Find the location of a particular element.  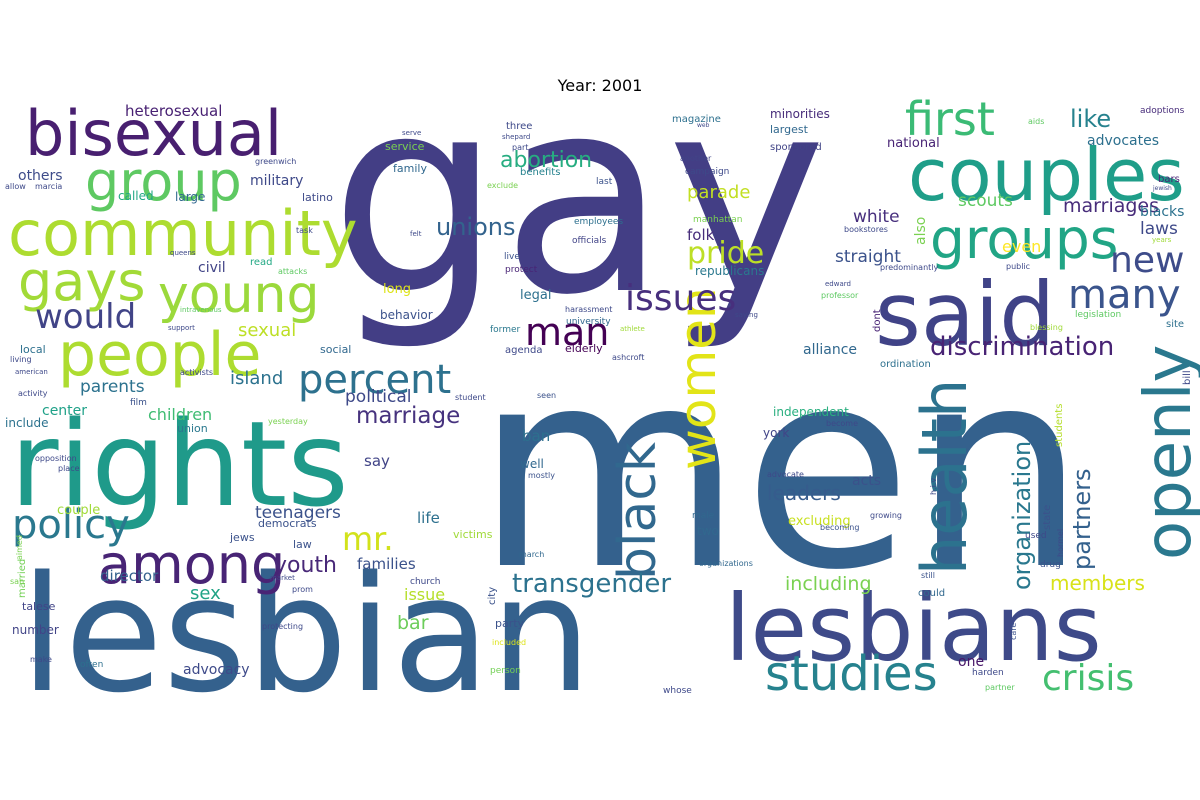

word-35: marriage is located at coordinates (408, 416).